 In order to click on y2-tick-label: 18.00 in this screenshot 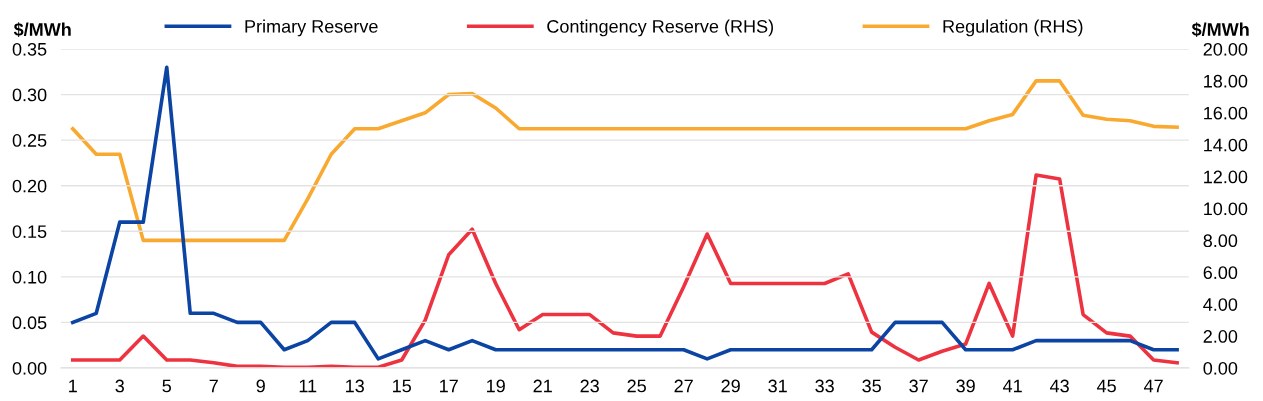, I will do `click(1226, 81)`.